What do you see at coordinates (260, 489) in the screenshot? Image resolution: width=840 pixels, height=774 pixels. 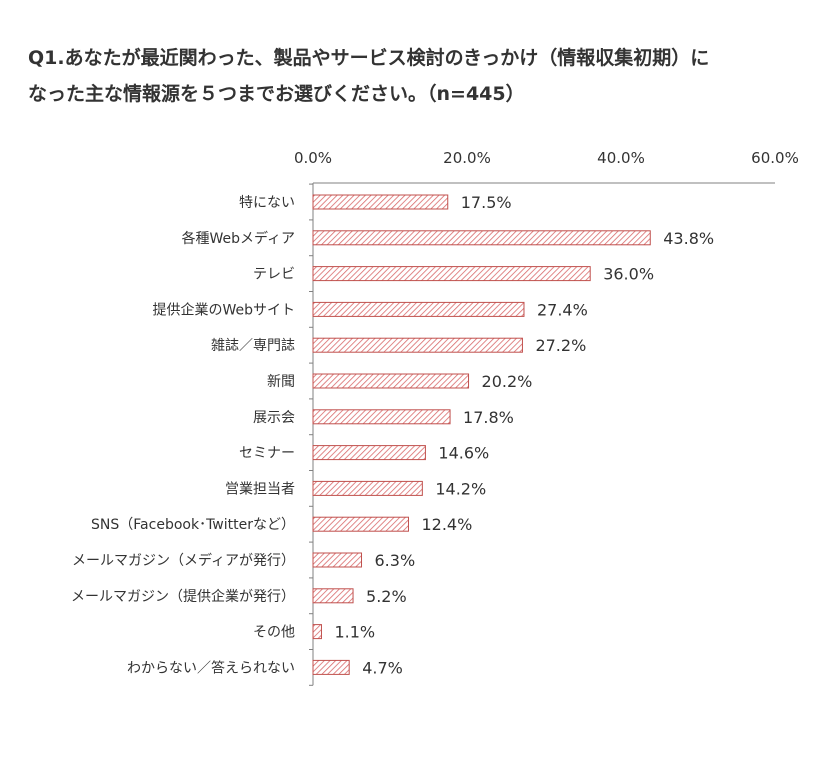 I see `category-label: 営業担当者` at bounding box center [260, 489].